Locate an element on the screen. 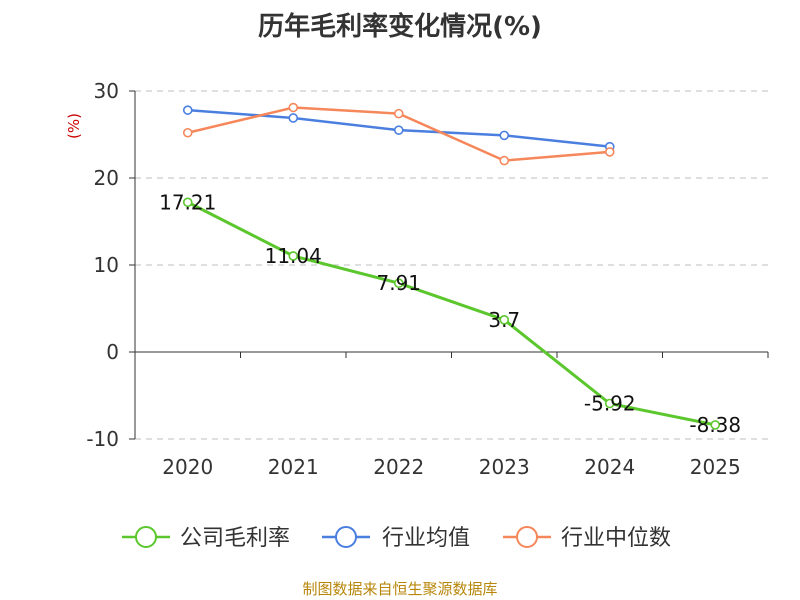 The height and width of the screenshot is (600, 800). source-note: 制图数据来自恒生聚源数据库 is located at coordinates (400, 589).